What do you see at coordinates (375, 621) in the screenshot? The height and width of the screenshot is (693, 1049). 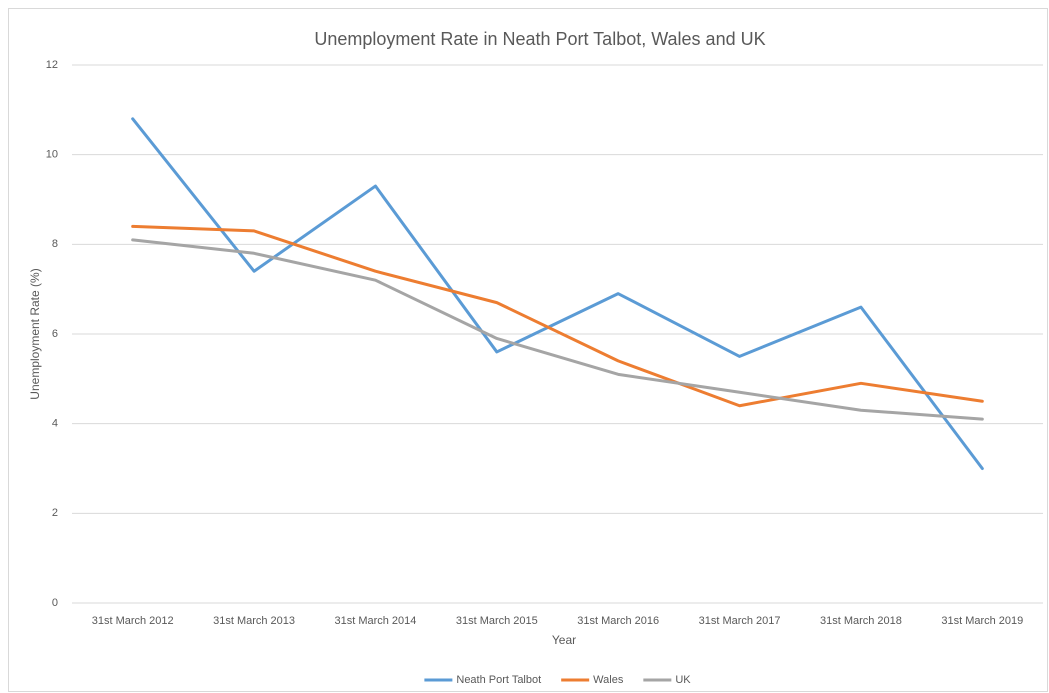 I see `x-tick-label: 31st March 2014` at bounding box center [375, 621].